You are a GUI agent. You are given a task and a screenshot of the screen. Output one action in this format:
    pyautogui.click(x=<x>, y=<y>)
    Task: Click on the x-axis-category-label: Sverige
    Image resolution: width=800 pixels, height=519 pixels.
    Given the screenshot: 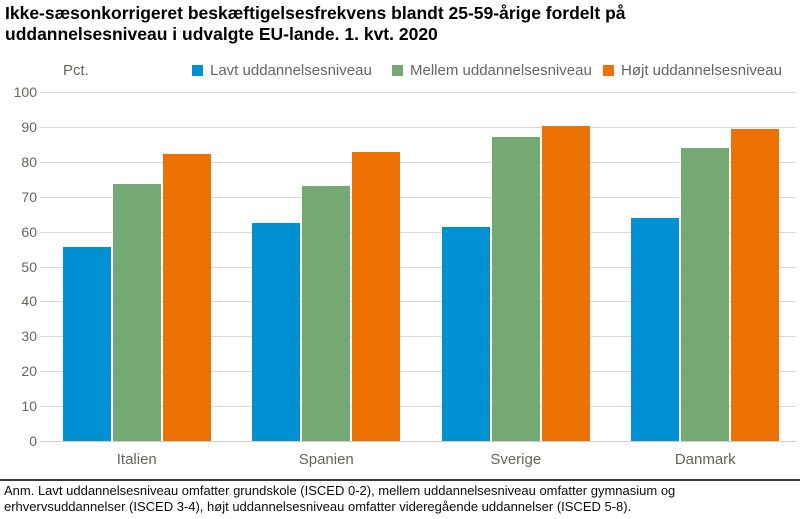 What is the action you would take?
    pyautogui.click(x=516, y=459)
    